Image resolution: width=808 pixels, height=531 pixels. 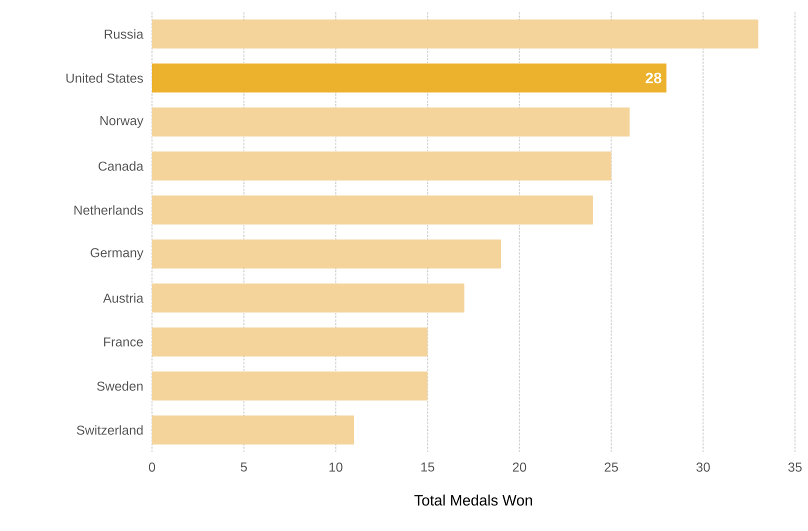 What do you see at coordinates (703, 467) in the screenshot?
I see `x-tick-label: 30` at bounding box center [703, 467].